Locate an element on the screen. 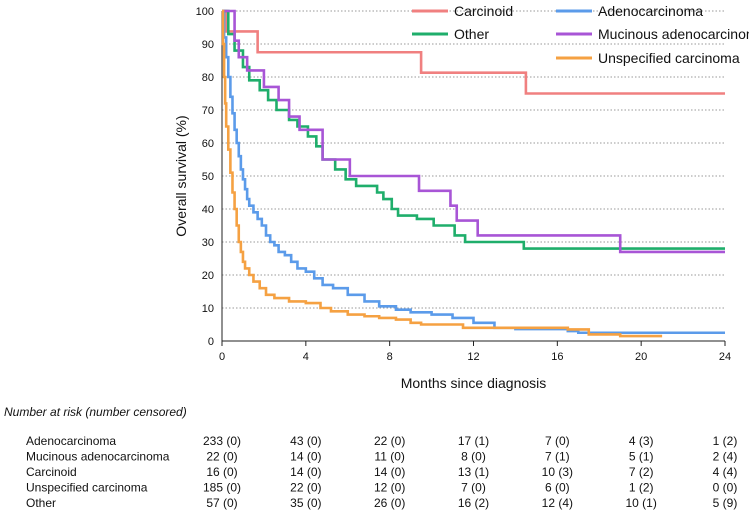 The image size is (749, 514). risk-cell: 57 (0) is located at coordinates (221, 503).